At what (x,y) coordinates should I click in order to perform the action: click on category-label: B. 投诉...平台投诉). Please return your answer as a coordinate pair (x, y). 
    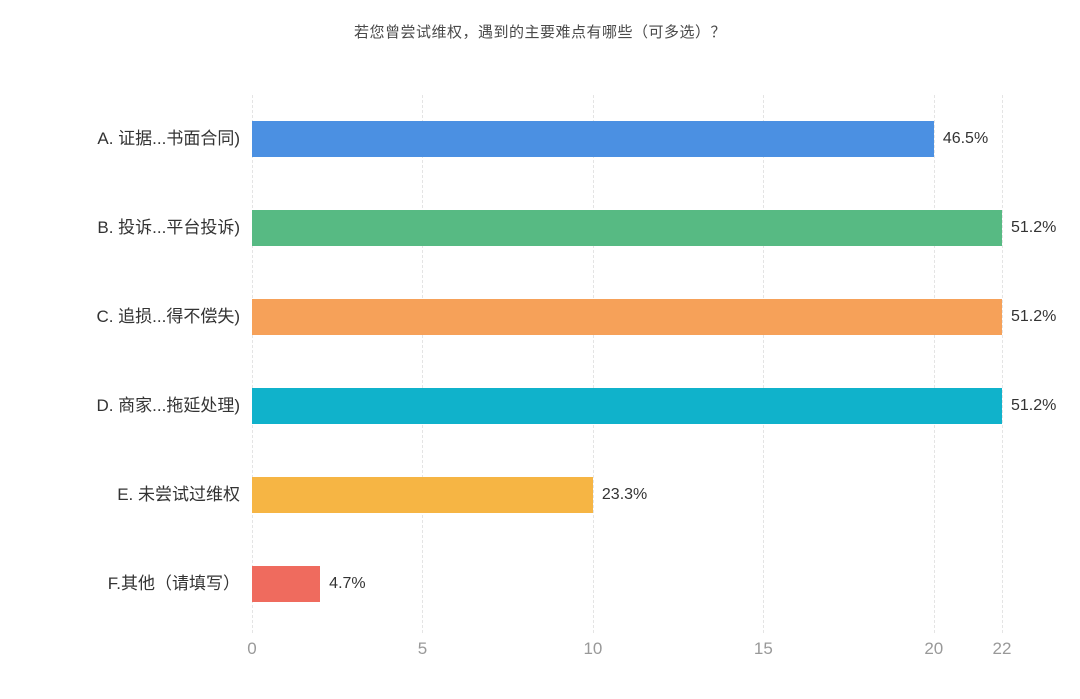
    Looking at the image, I should click on (168, 228).